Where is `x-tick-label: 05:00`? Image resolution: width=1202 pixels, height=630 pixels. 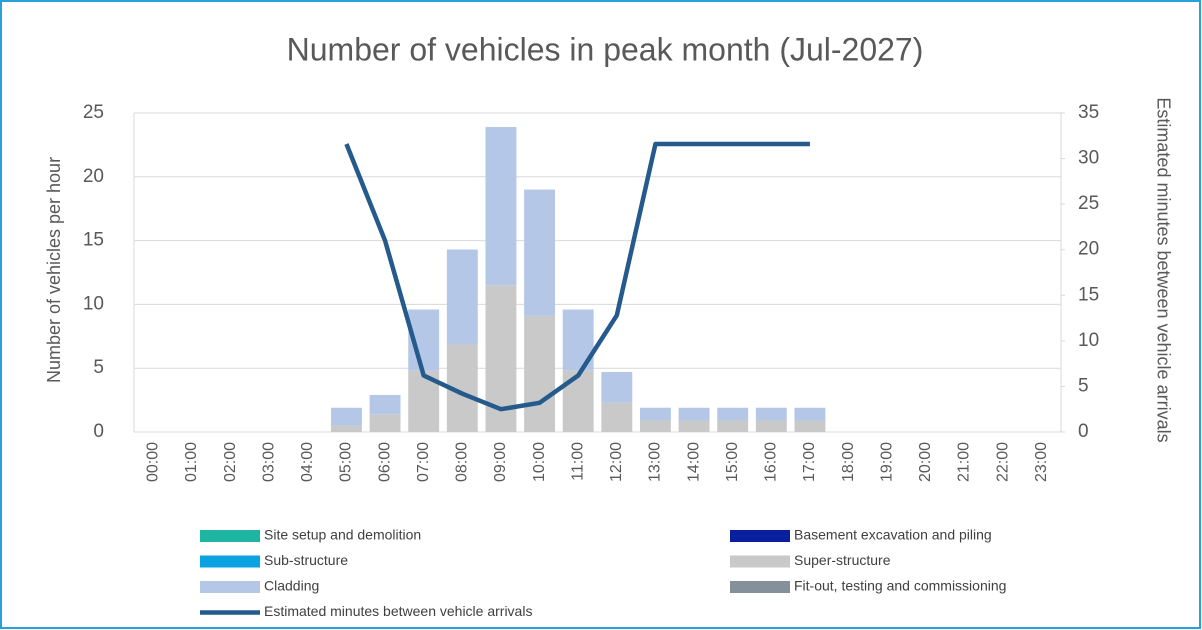
x-tick-label: 05:00 is located at coordinates (346, 462).